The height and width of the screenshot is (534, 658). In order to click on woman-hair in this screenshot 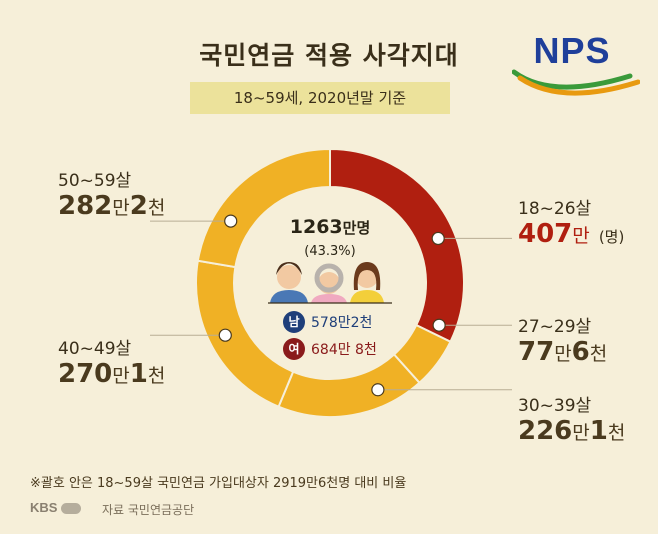, I will do `click(367, 276)`.